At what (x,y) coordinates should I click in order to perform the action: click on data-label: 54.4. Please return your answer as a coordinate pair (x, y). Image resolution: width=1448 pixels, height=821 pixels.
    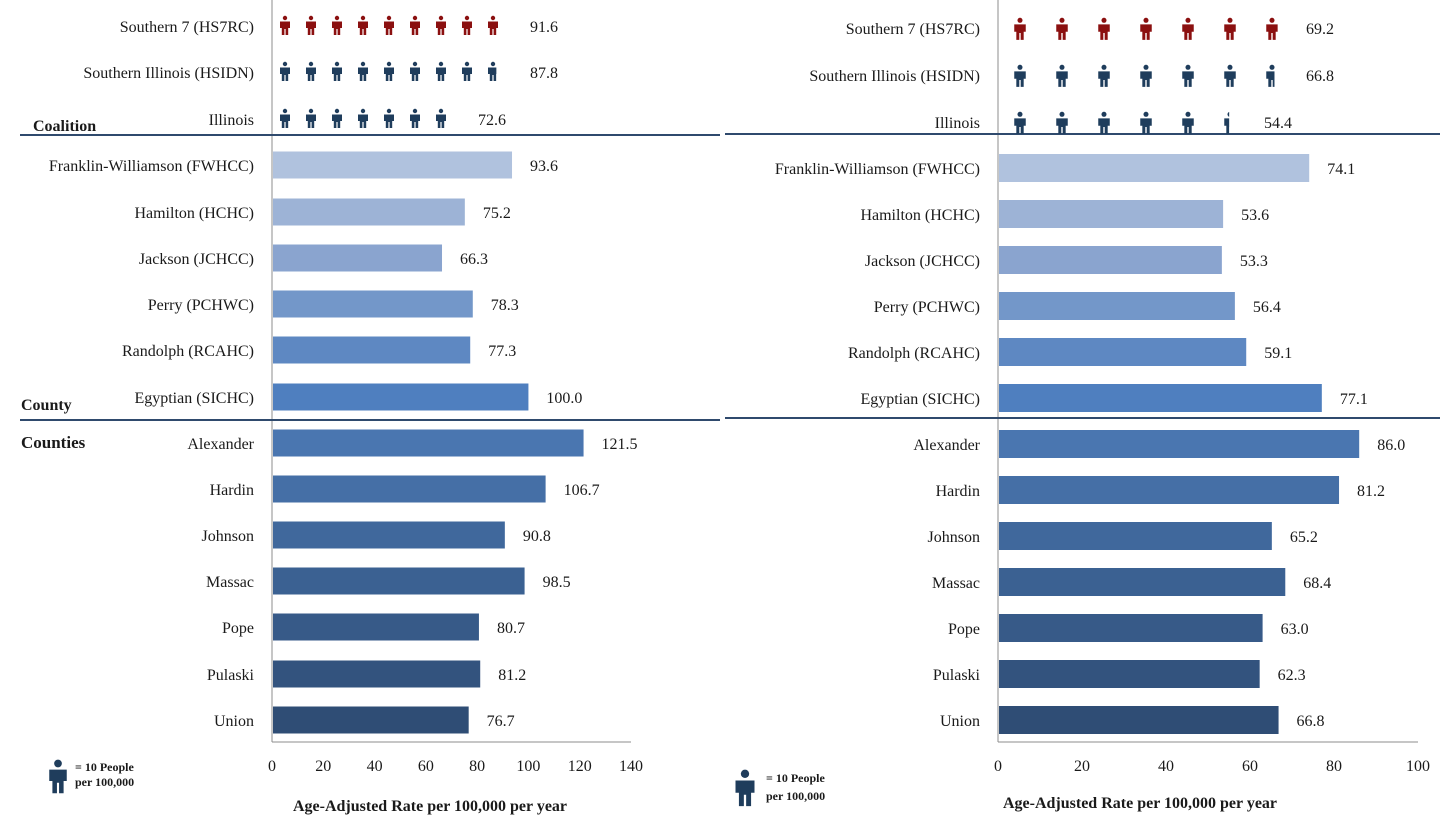
    Looking at the image, I should click on (1278, 123).